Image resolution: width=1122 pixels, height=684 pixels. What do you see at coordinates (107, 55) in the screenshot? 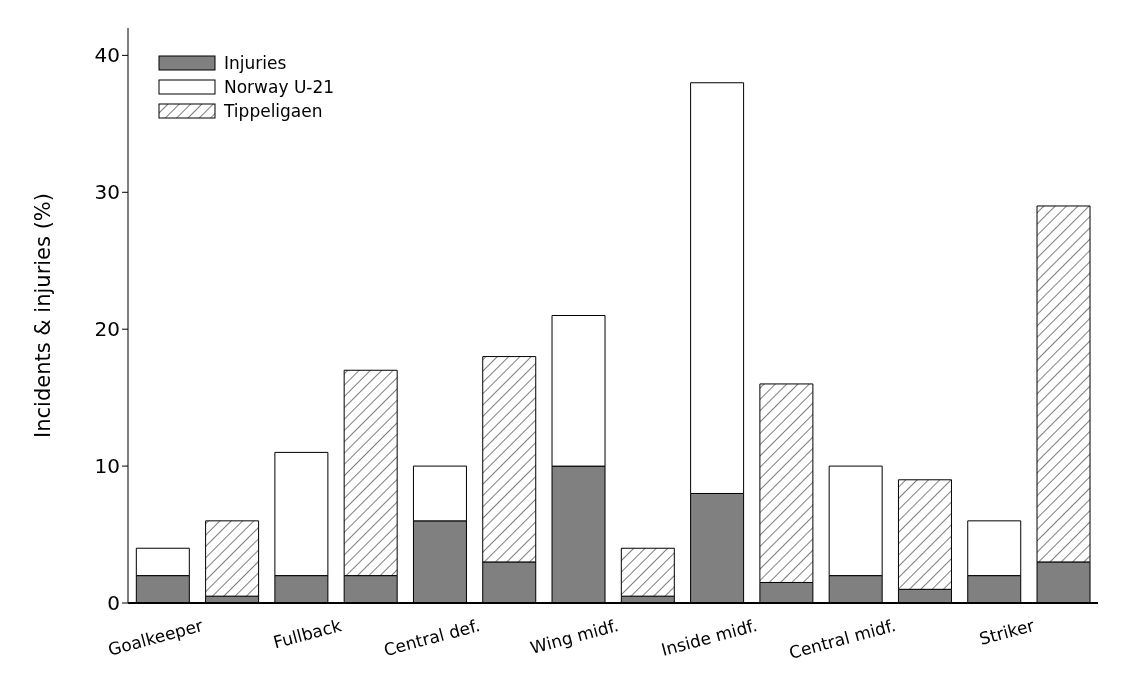
I see `y-tick-label: 40` at bounding box center [107, 55].